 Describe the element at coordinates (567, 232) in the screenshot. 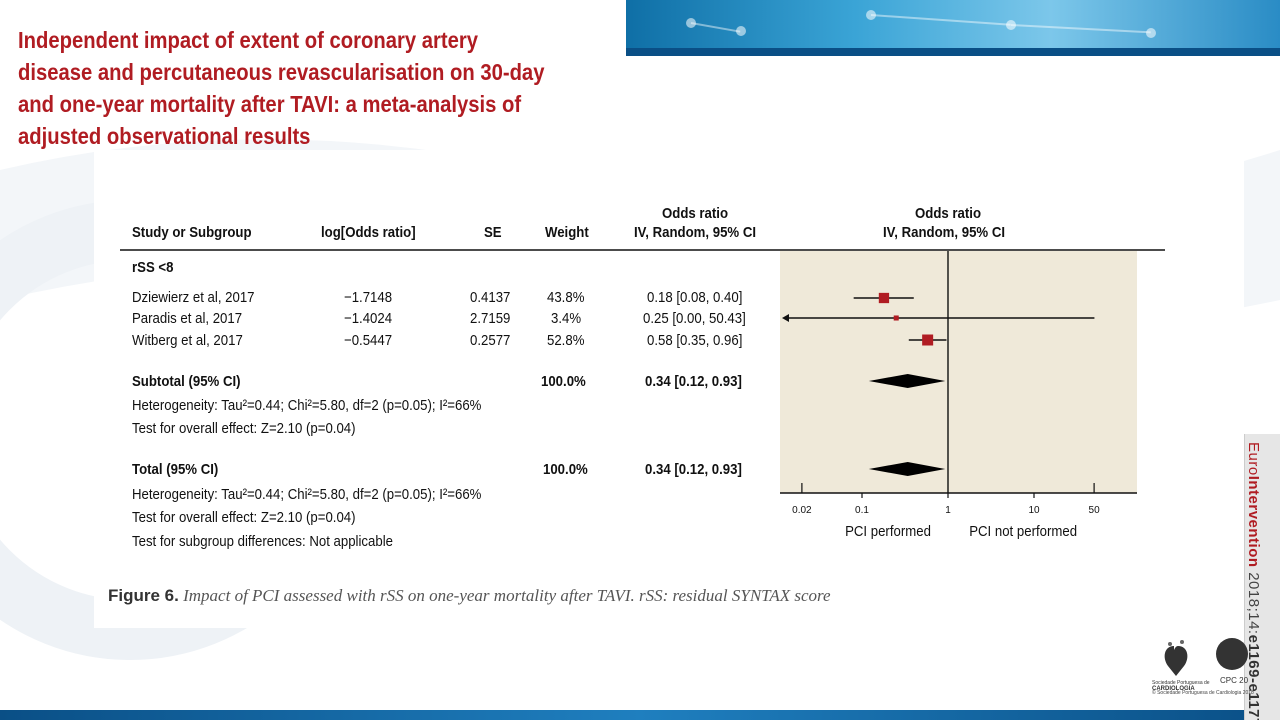

I see `header-weight: Weight` at that location.